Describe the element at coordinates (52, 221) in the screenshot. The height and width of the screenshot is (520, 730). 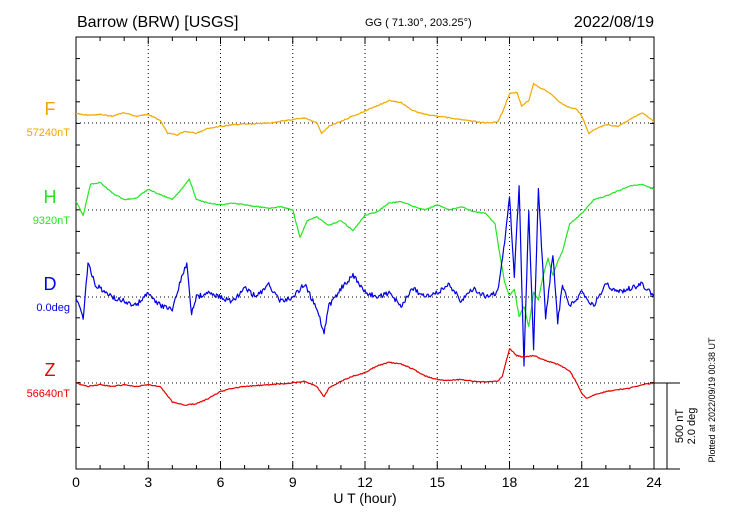
I see `series-baseline-H: 9320nT` at that location.